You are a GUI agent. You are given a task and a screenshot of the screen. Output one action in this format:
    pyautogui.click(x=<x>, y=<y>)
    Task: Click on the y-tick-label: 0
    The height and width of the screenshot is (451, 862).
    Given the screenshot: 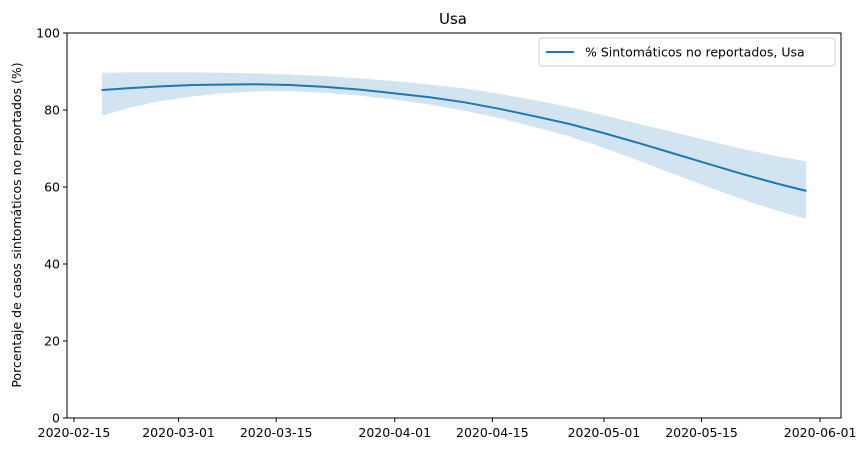 What is the action you would take?
    pyautogui.click(x=56, y=418)
    